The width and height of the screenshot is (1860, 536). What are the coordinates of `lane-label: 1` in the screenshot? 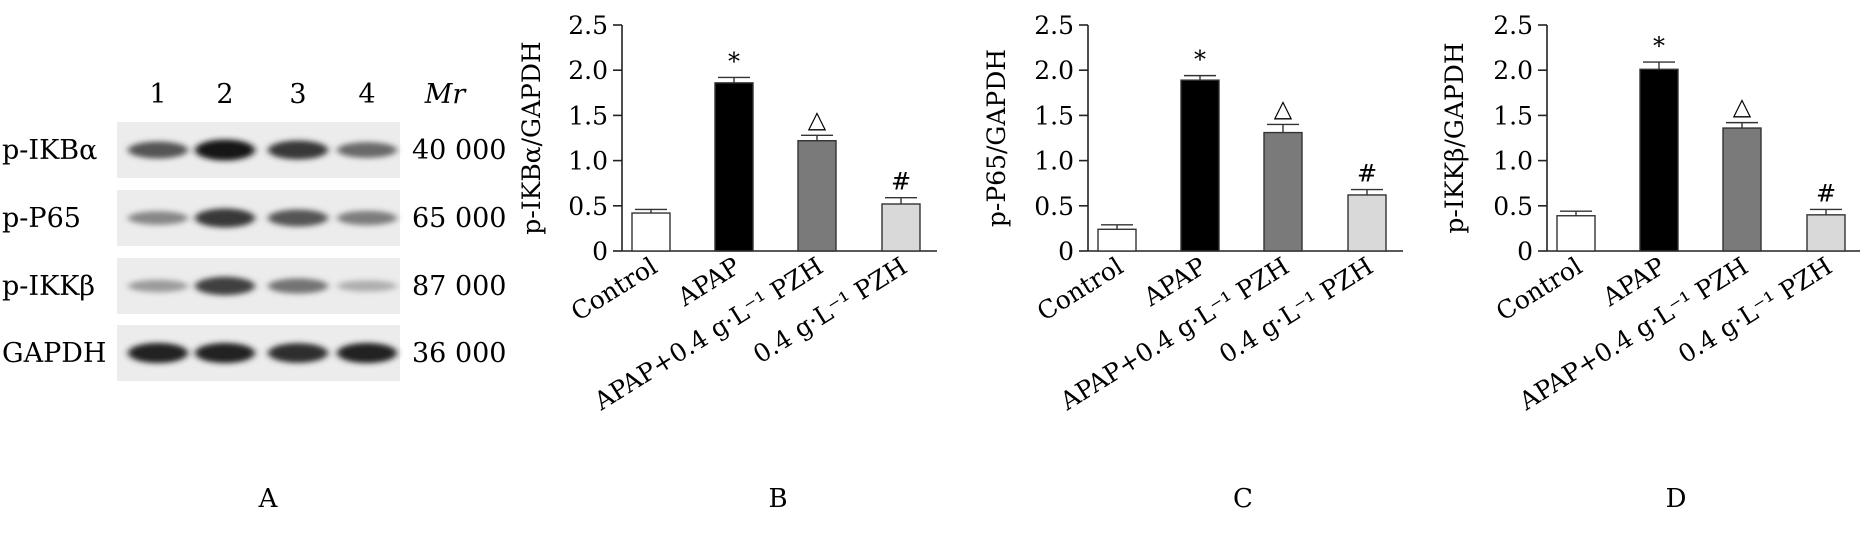 It's located at (157, 94).